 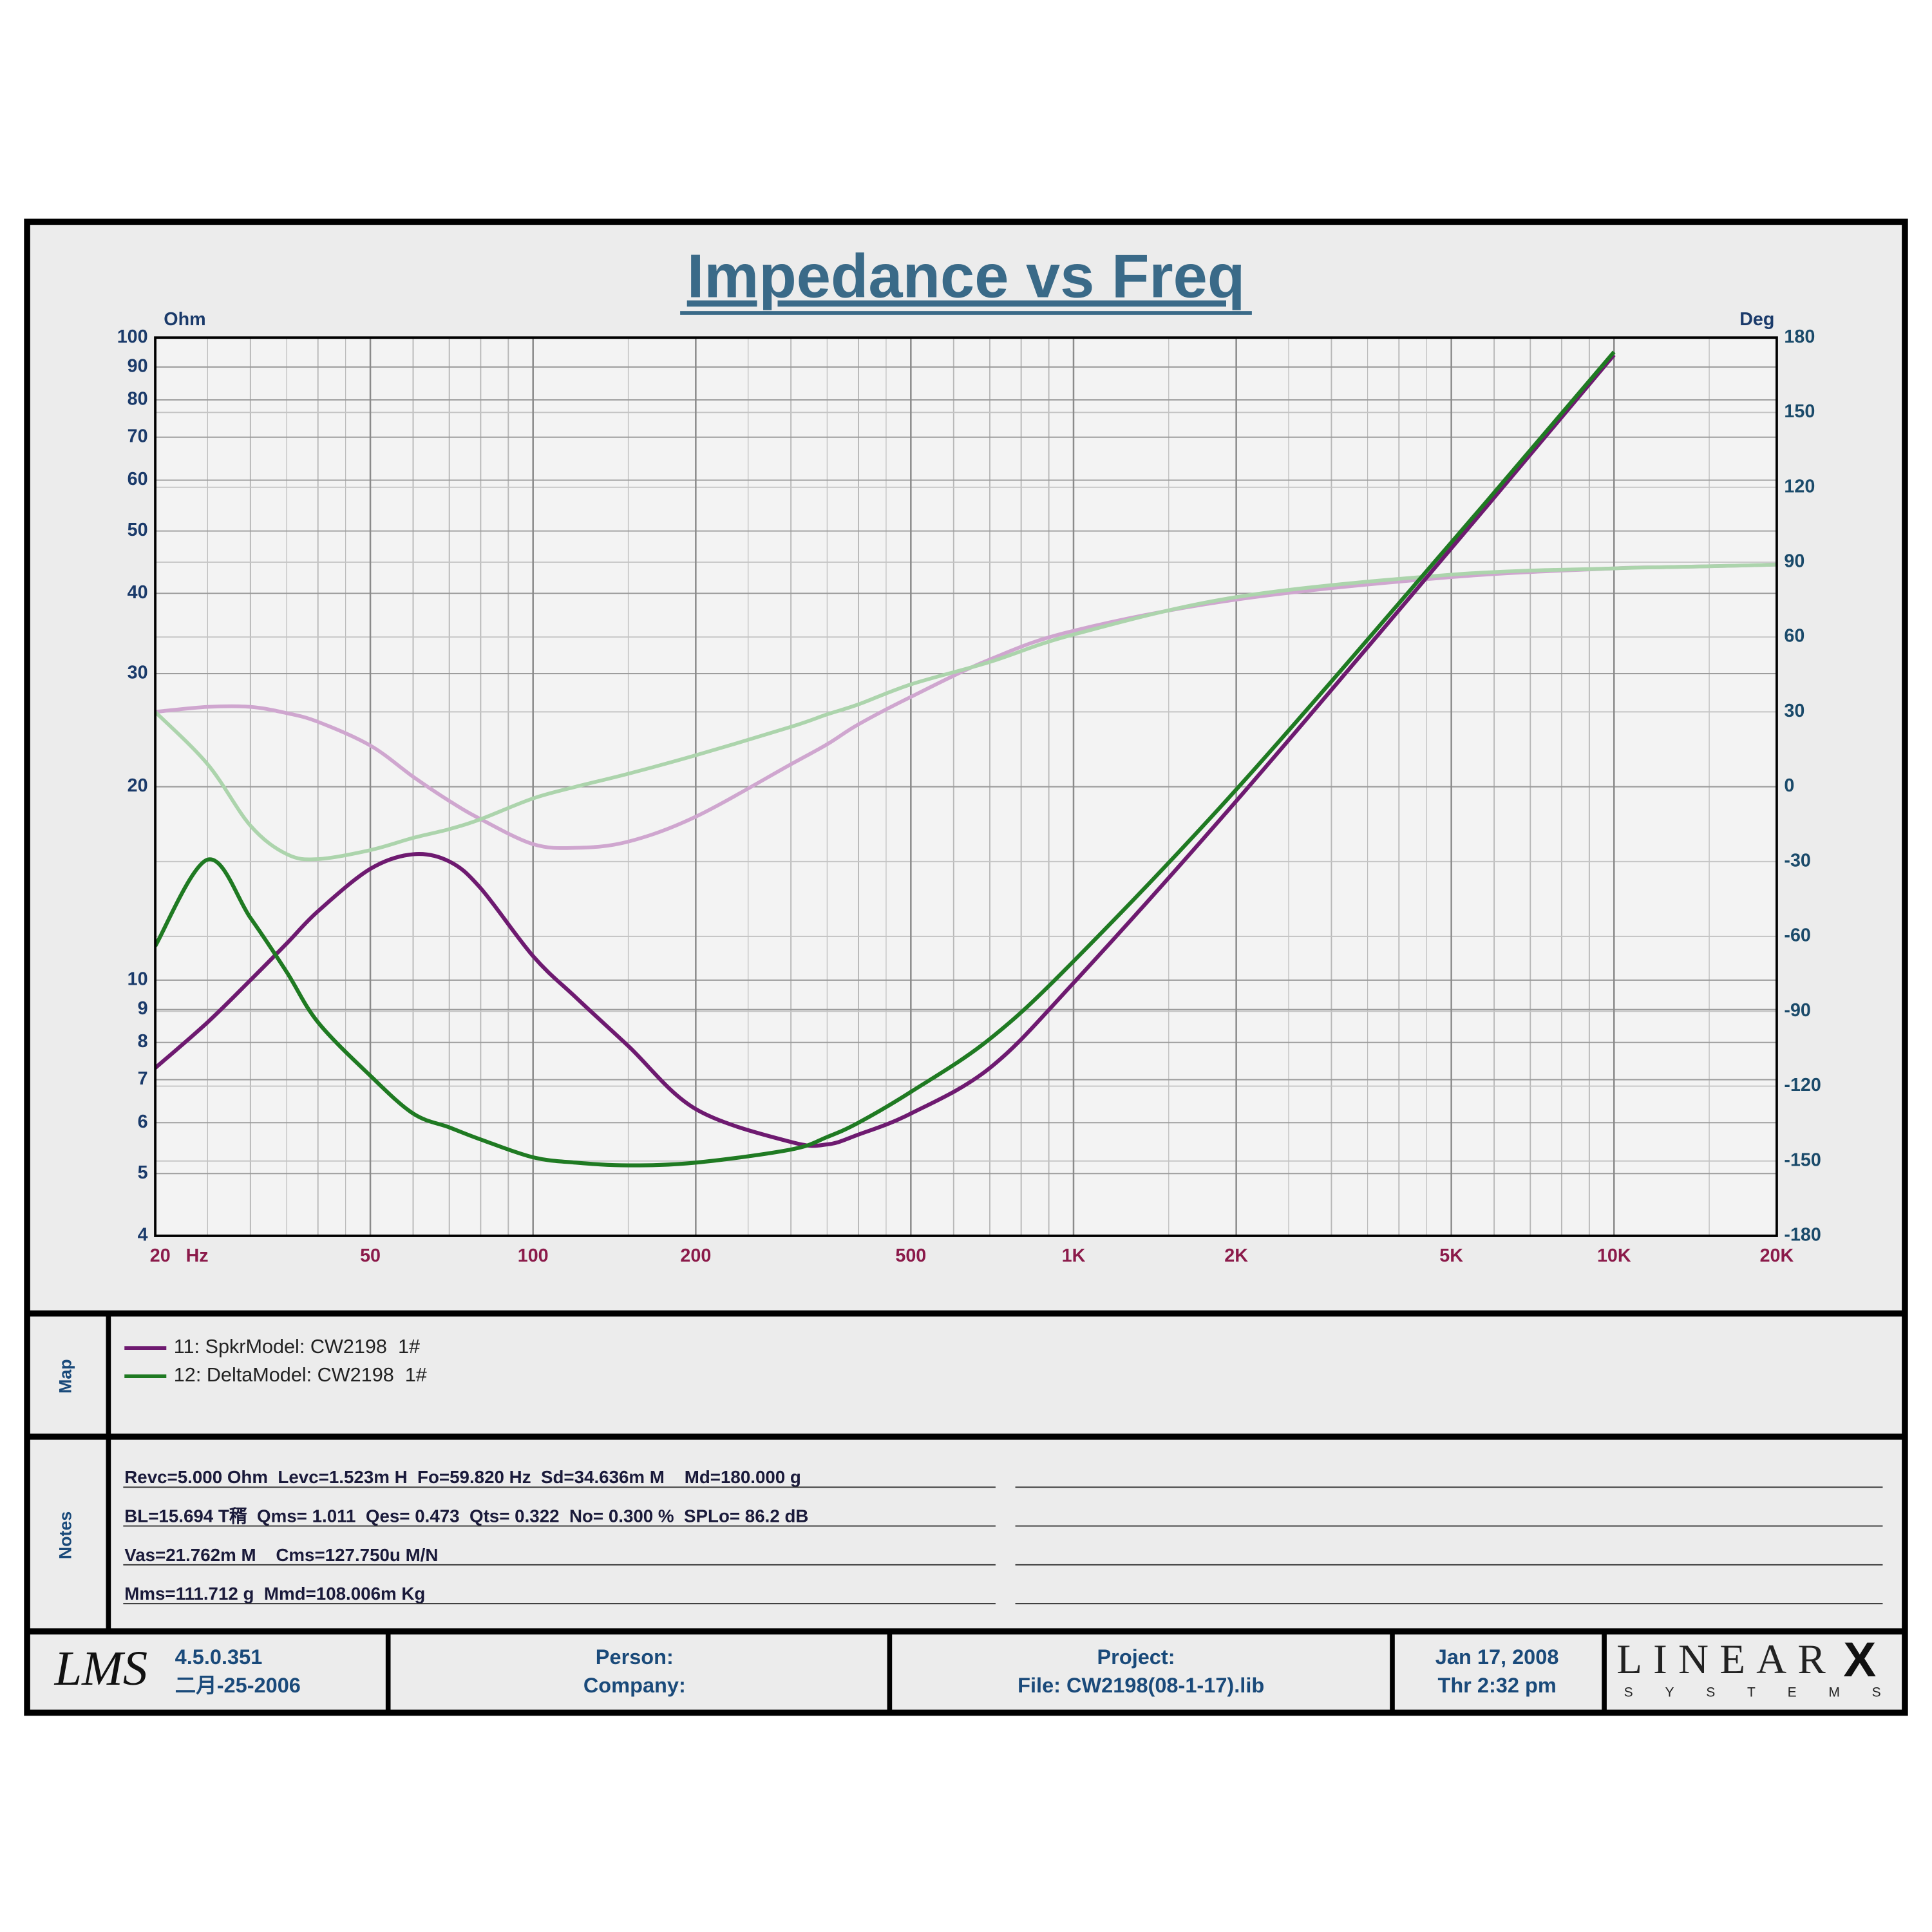 I want to click on chart-title: Impedance vs Freq, so click(x=966, y=276).